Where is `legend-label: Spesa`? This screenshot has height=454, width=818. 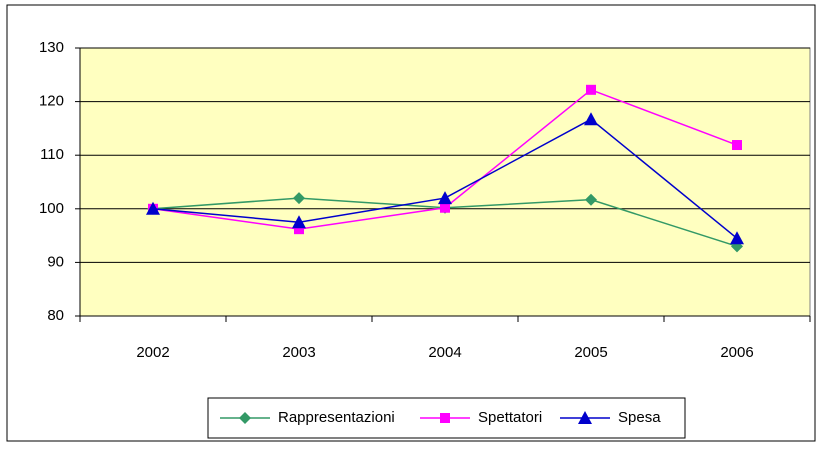 legend-label: Spesa is located at coordinates (639, 417).